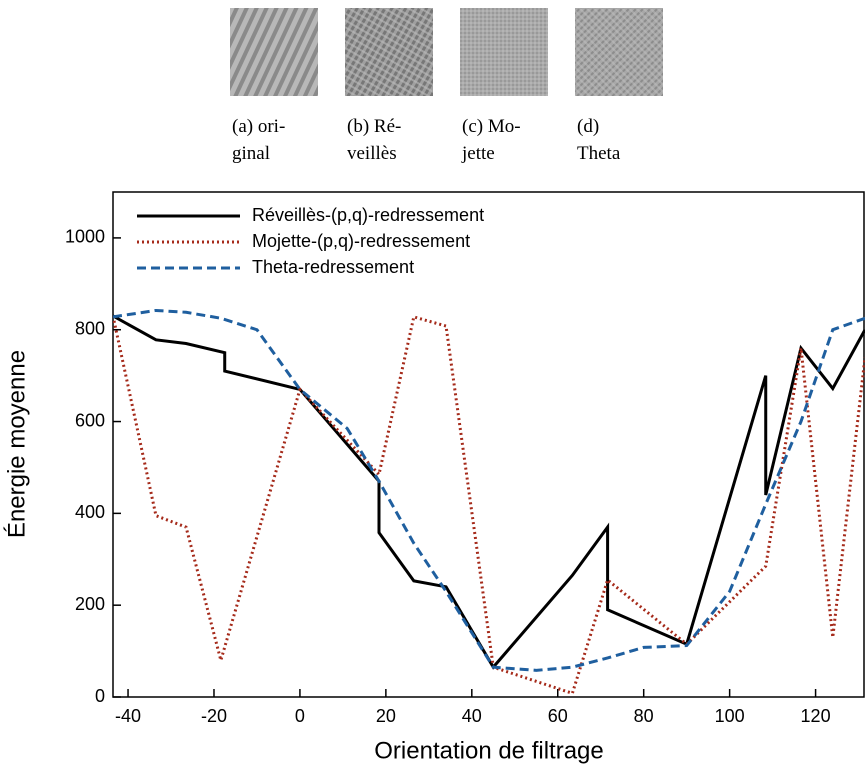 Image resolution: width=865 pixels, height=771 pixels. What do you see at coordinates (258, 126) in the screenshot?
I see `caption: (a) ori-` at bounding box center [258, 126].